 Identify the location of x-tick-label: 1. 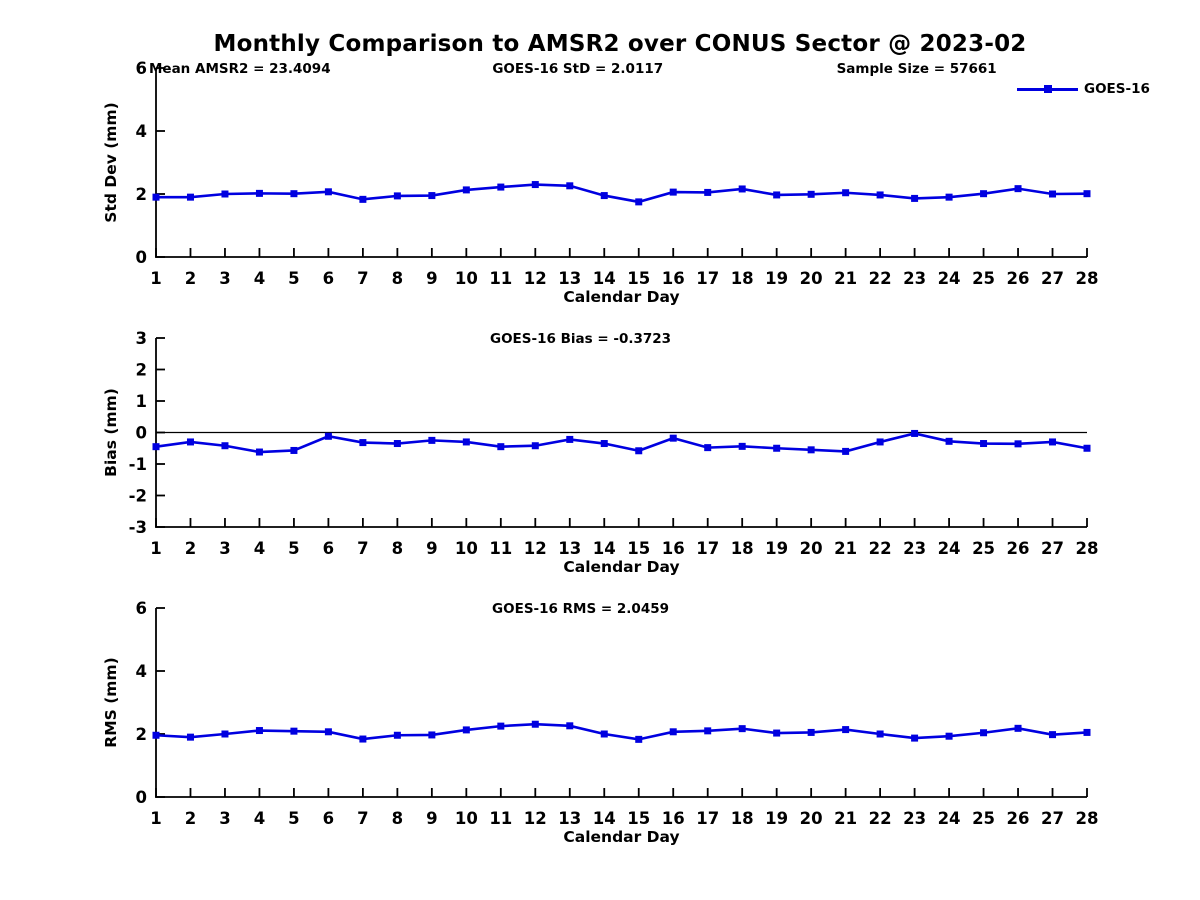
(155, 818).